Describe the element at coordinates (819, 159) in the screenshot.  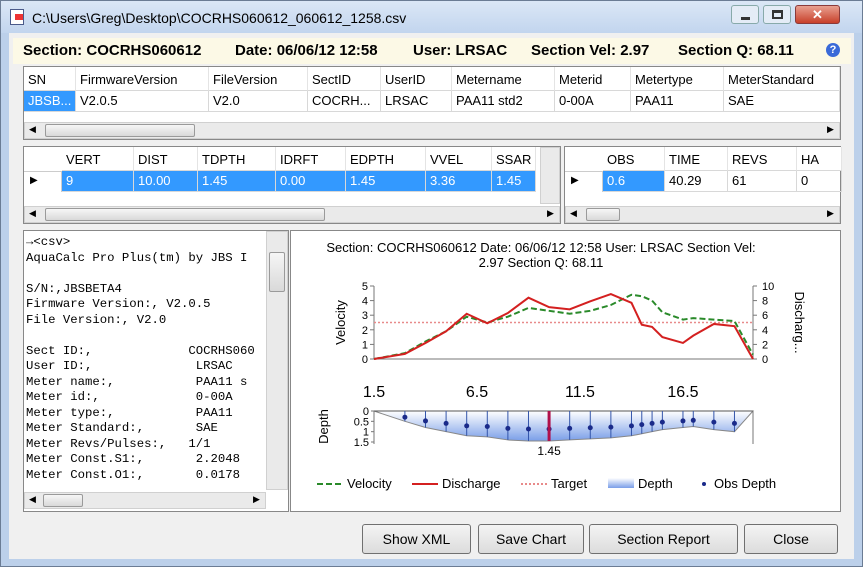
I see `column-header: HA` at that location.